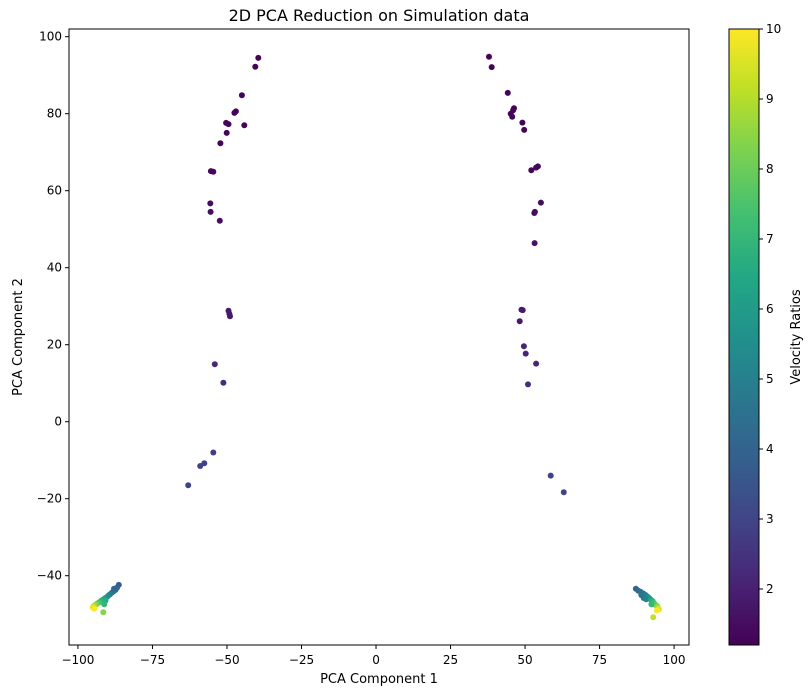 The height and width of the screenshot is (696, 811). What do you see at coordinates (58, 422) in the screenshot?
I see `y-tick-label: 0` at bounding box center [58, 422].